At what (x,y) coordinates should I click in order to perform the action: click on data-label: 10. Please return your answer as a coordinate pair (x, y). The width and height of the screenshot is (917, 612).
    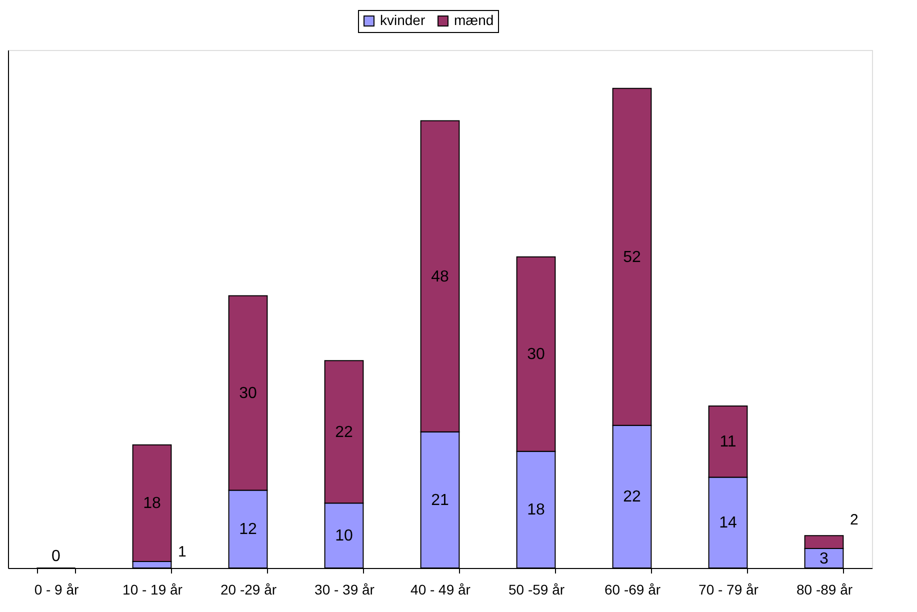
    Looking at the image, I should click on (344, 536).